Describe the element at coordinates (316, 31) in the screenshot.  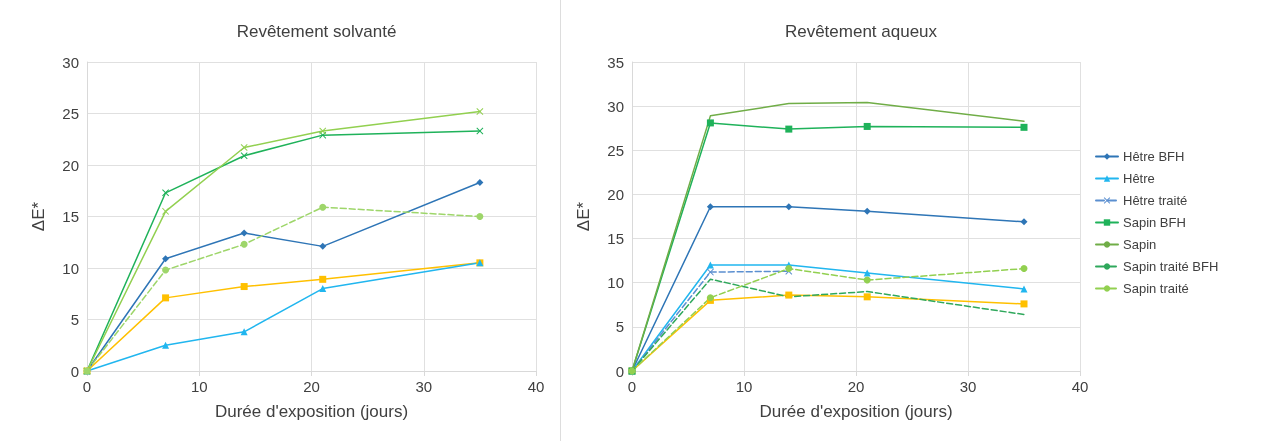
I see `chart-title: Revêtement solvanté` at that location.